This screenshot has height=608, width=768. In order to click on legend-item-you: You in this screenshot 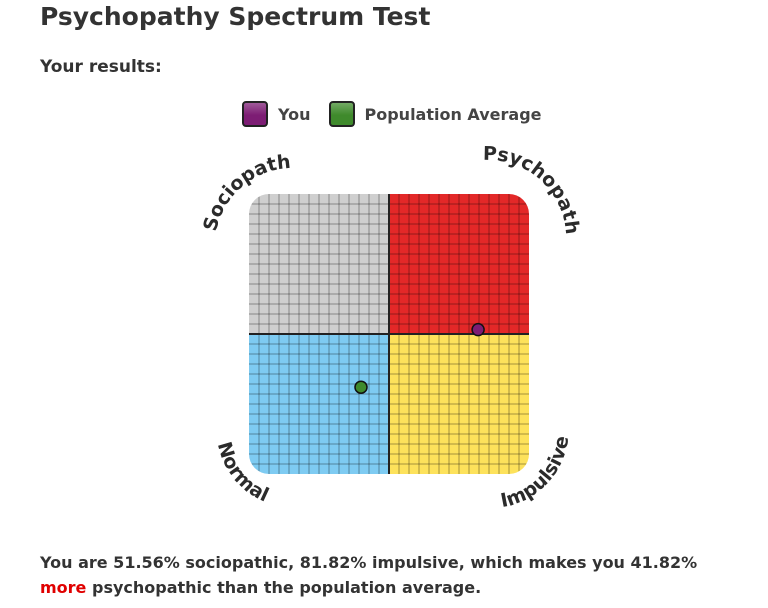, I will do `click(276, 114)`.